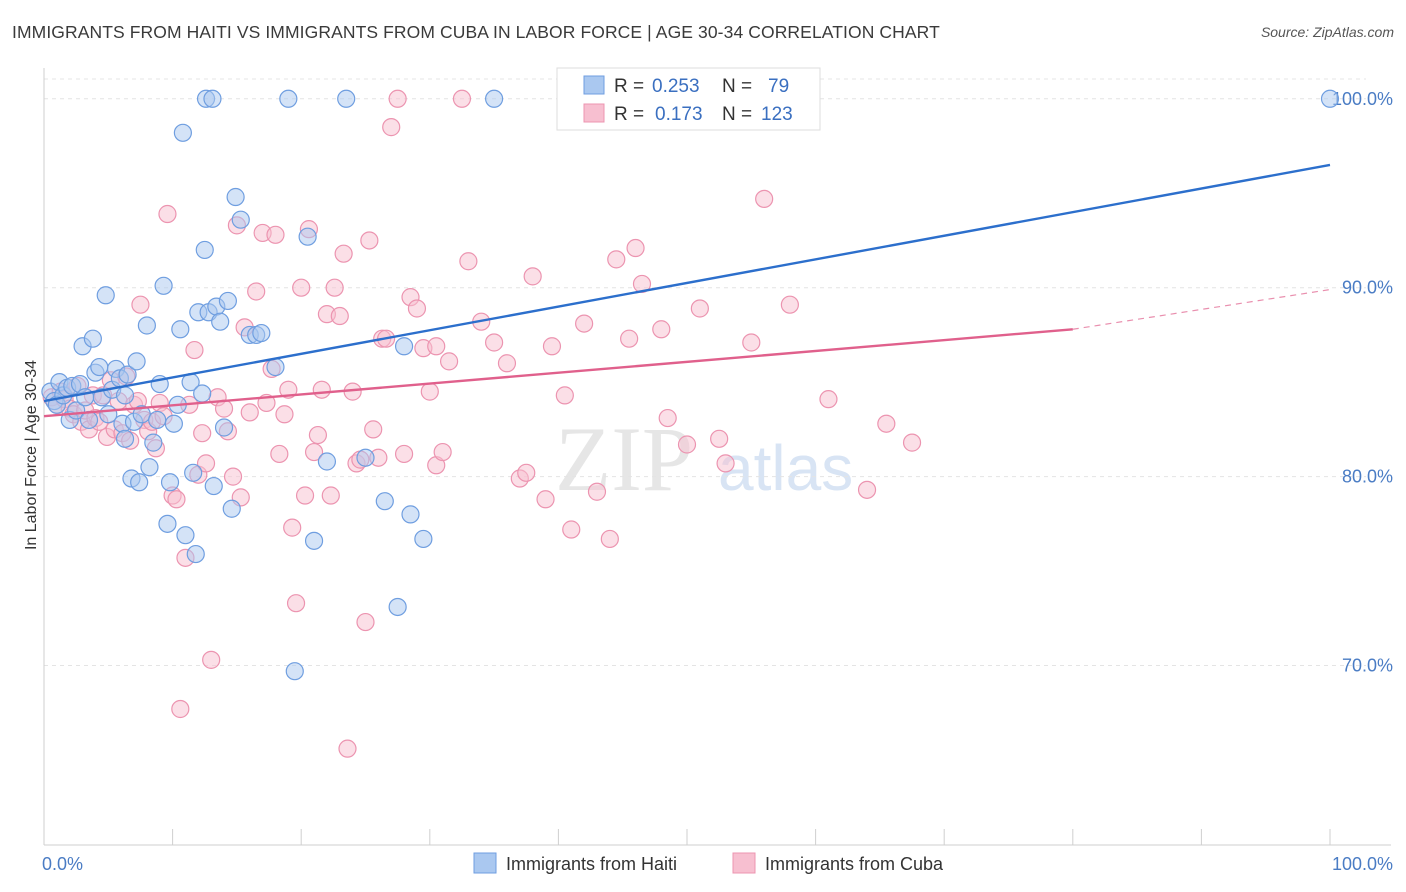 Image resolution: width=1406 pixels, height=892 pixels. Describe the element at coordinates (737, 114) in the screenshot. I see `legend-cuba-n-label: N =` at that location.